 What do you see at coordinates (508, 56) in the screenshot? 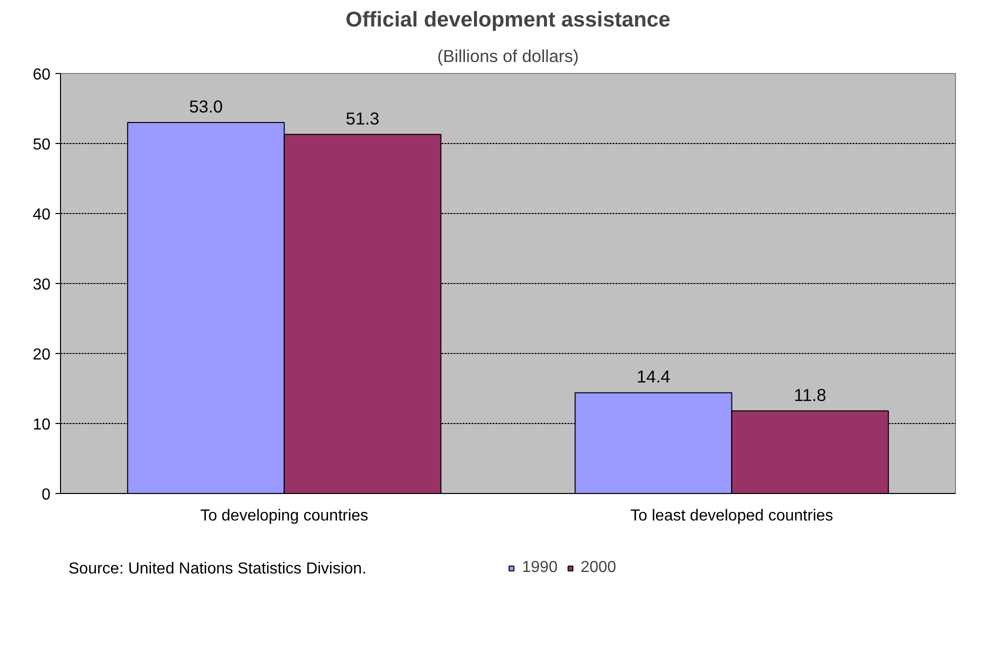
I see `chart-subtitle: (Billions of dollars)` at bounding box center [508, 56].